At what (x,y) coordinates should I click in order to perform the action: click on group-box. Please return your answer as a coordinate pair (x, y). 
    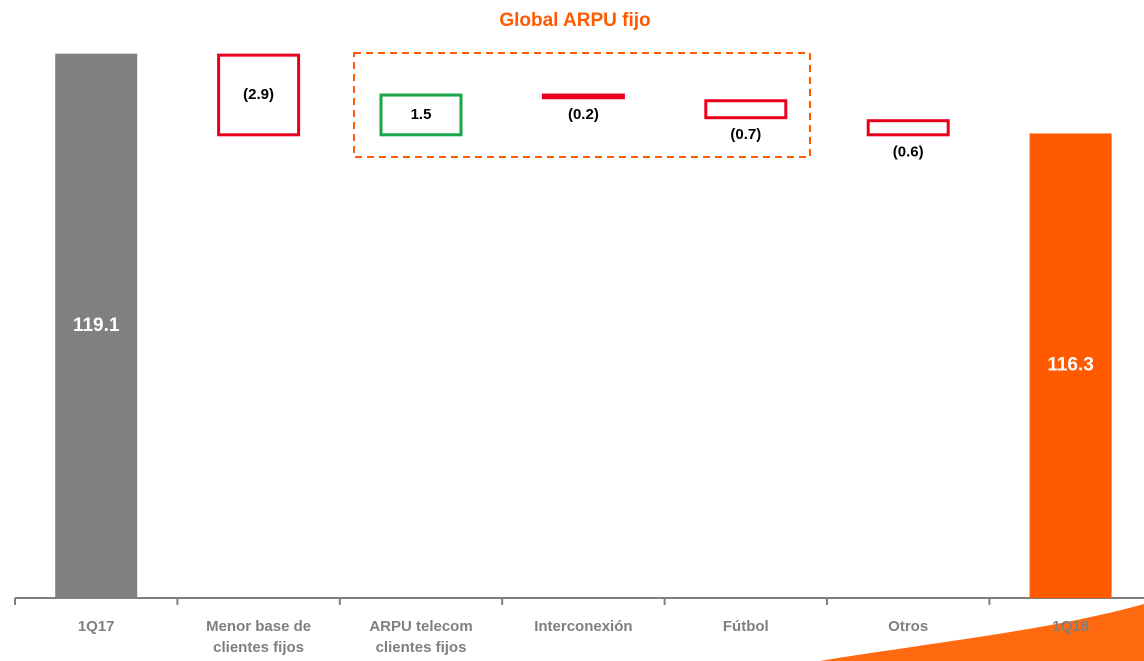
    Looking at the image, I should click on (582, 105).